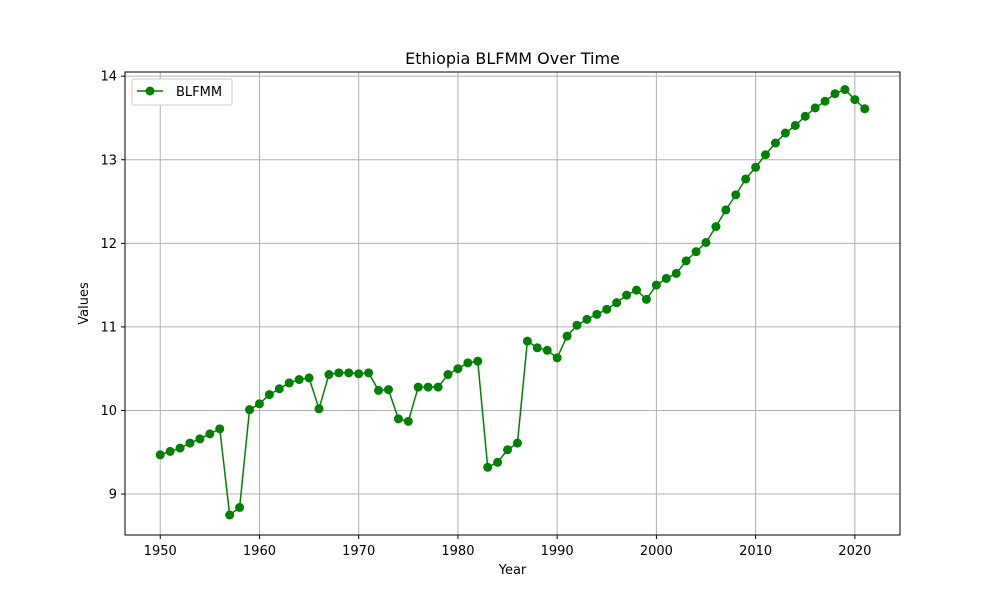  What do you see at coordinates (199, 92) in the screenshot?
I see `legend-label: BLFMM` at bounding box center [199, 92].